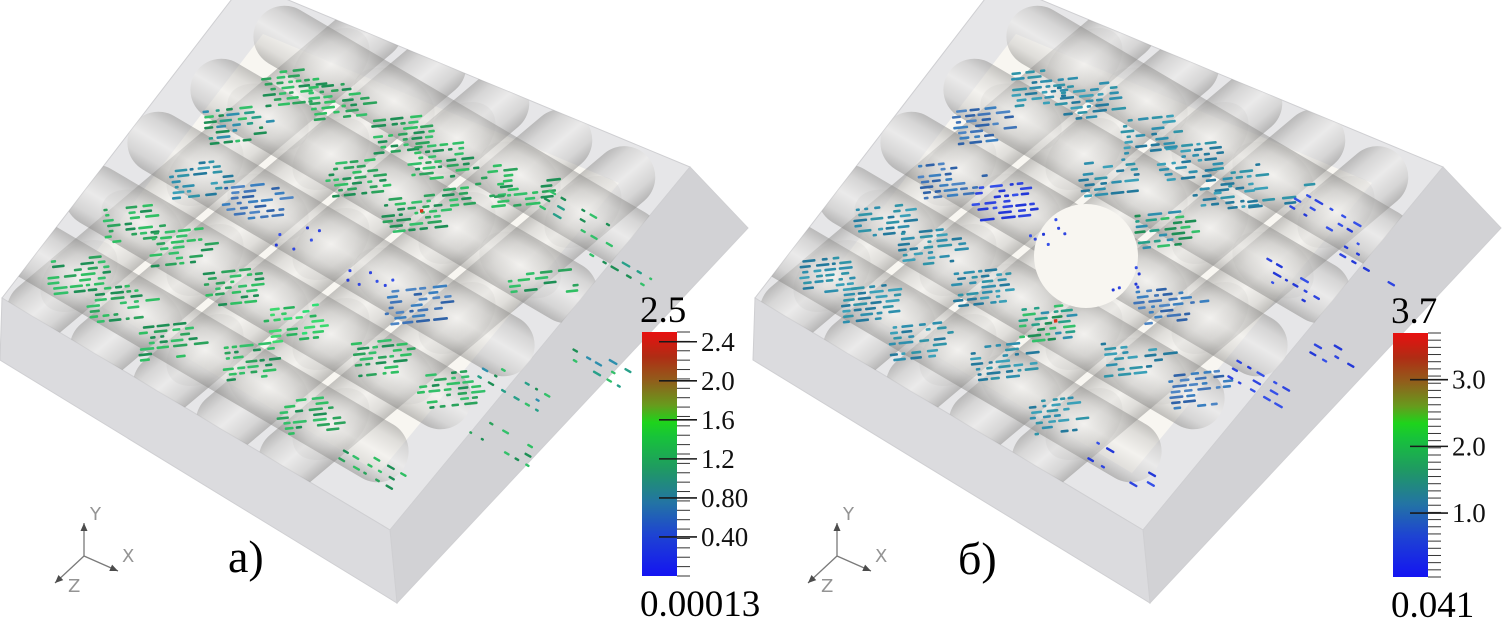 This screenshot has width=1504, height=635. What do you see at coordinates (1469, 380) in the screenshot?
I see `colorbar-tick-label: 3.0` at bounding box center [1469, 380].